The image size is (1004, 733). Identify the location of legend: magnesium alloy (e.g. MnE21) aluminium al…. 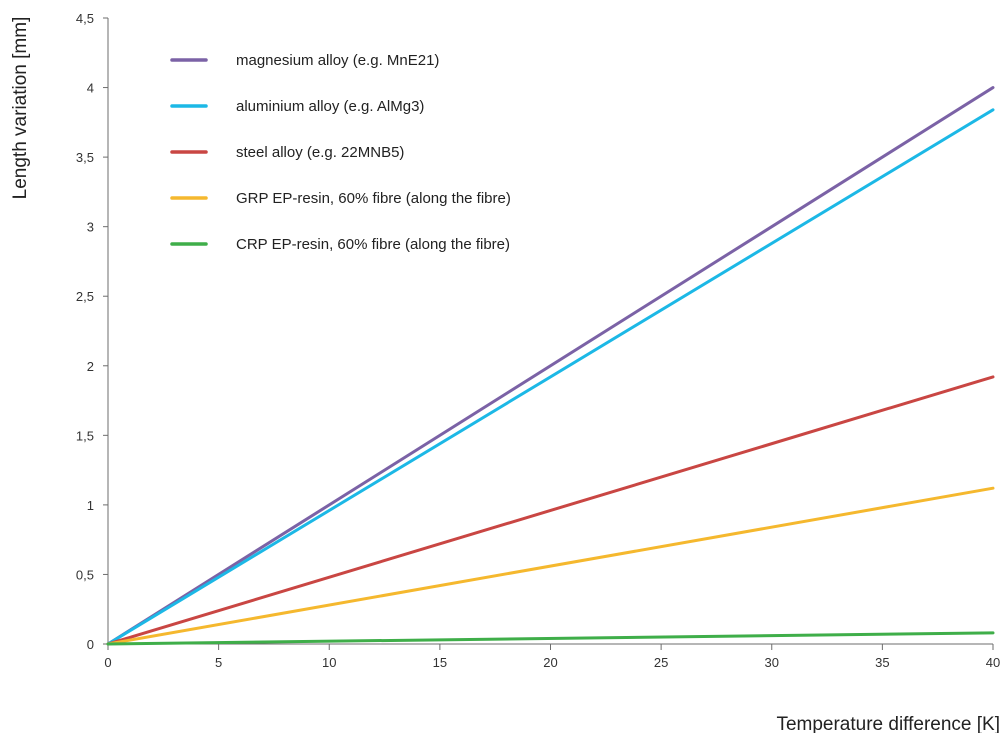
(340, 152).